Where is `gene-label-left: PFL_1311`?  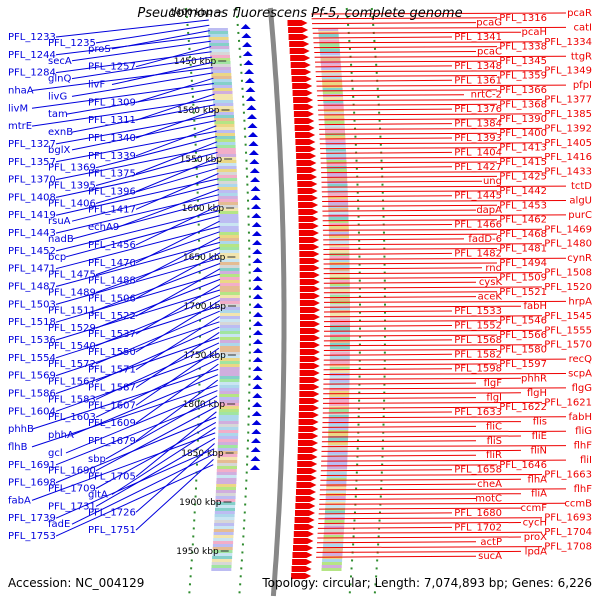
gene-label-left: PFL_1311 is located at coordinates (112, 120).